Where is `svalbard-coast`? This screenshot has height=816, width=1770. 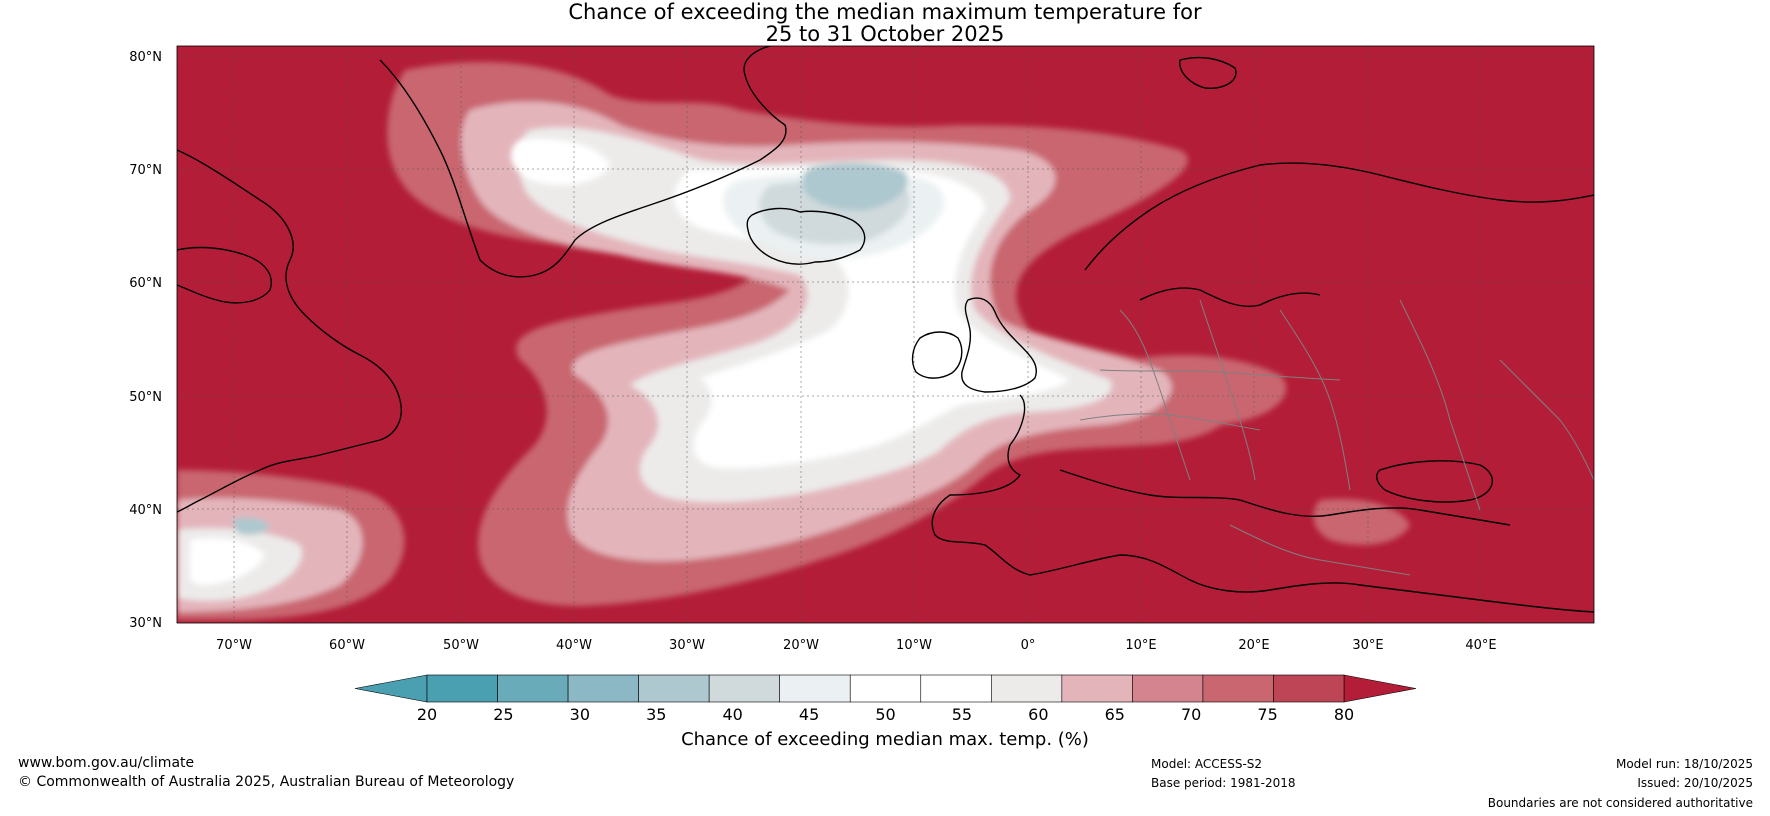
svalbard-coast is located at coordinates (1208, 72).